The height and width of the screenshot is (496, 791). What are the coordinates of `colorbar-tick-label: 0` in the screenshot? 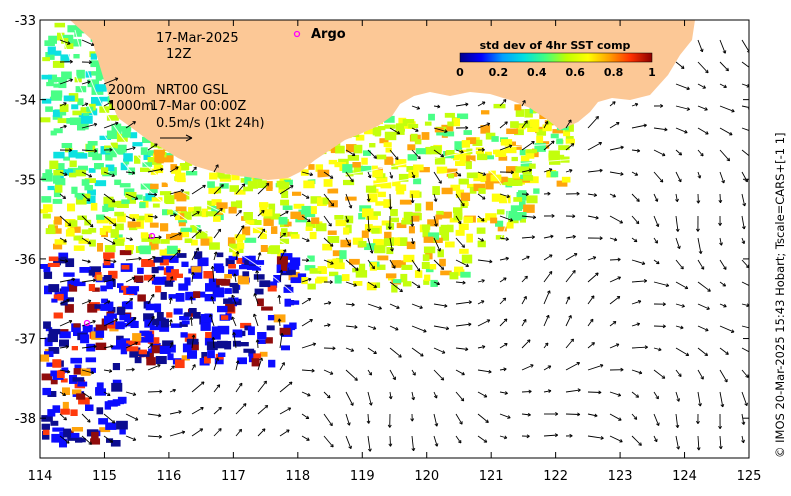 It's located at (460, 72).